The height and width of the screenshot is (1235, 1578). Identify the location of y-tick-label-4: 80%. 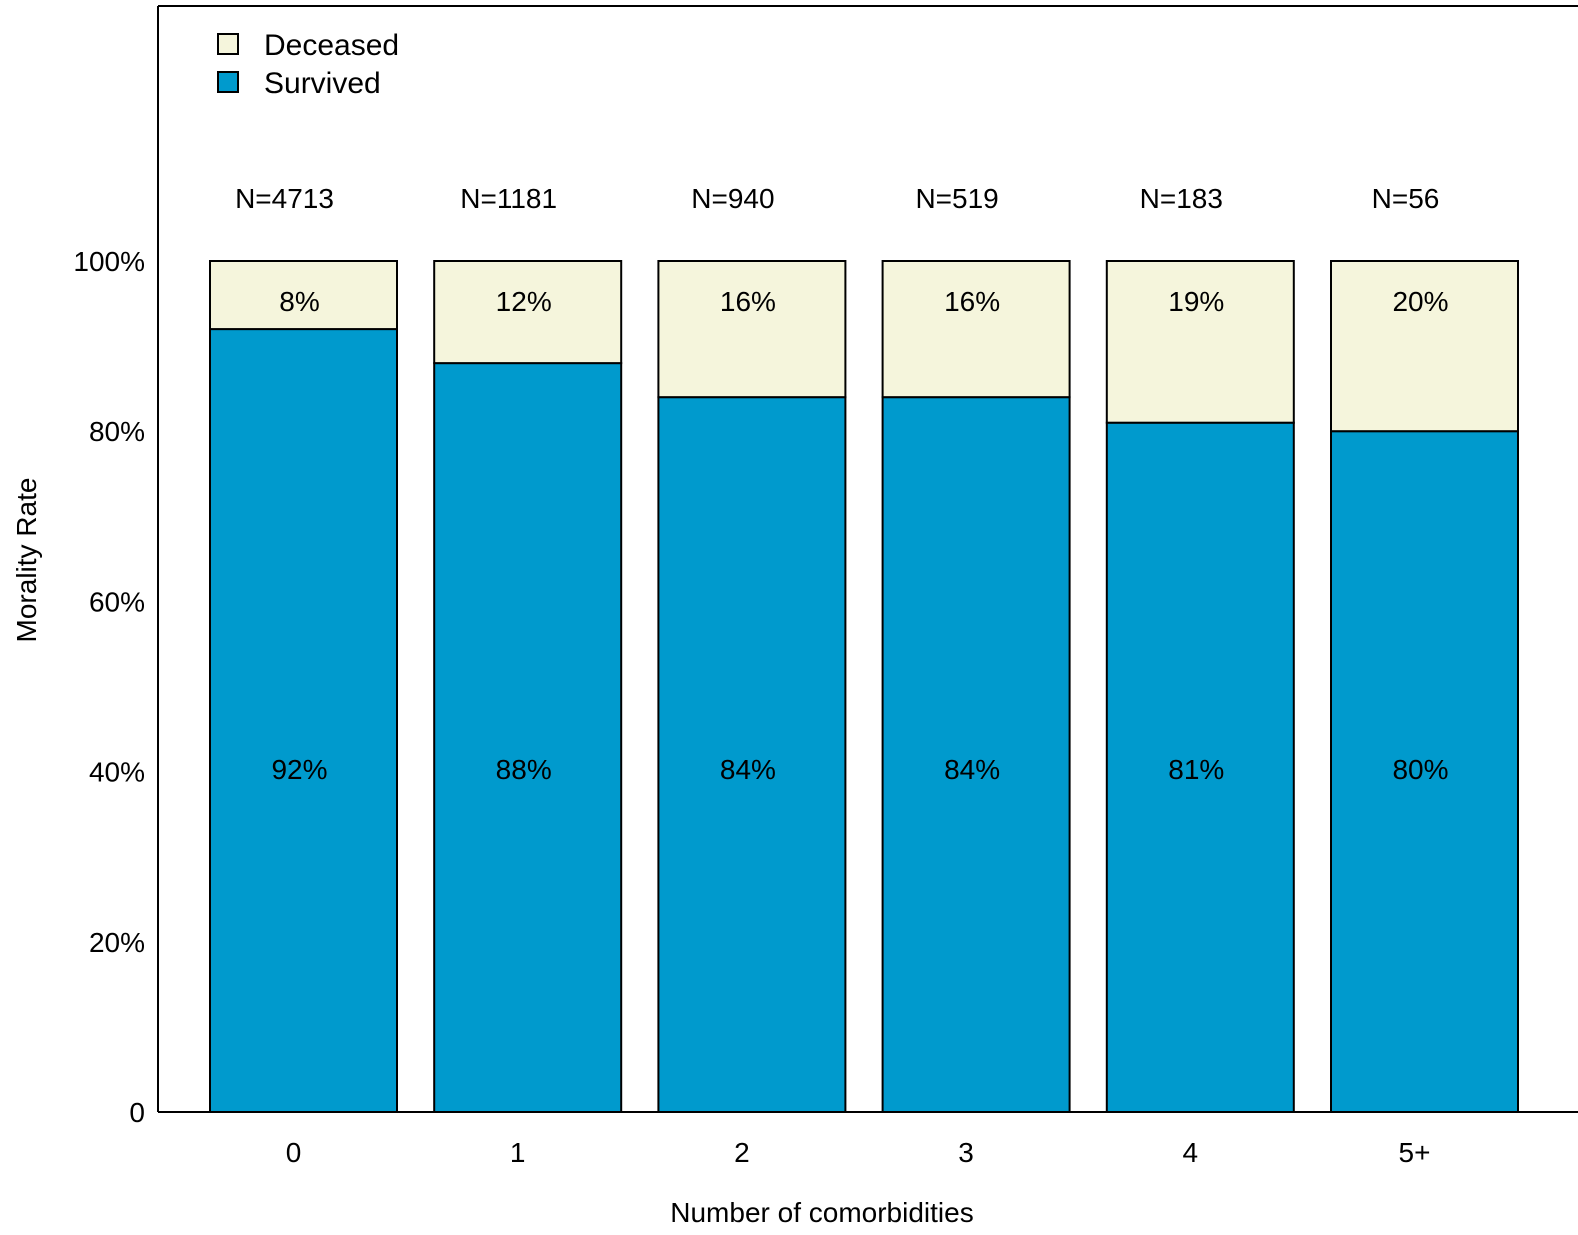
(117, 431).